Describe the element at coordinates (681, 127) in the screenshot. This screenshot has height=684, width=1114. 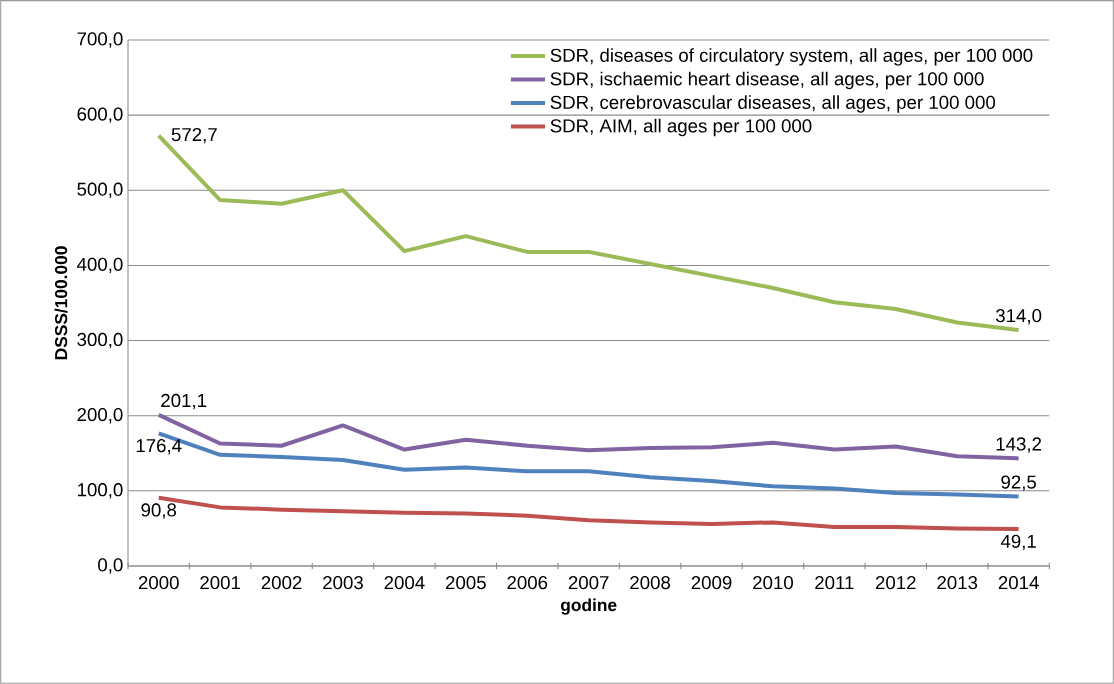
I see `legend-label: SDR, AIM, all ages per 100 000` at that location.